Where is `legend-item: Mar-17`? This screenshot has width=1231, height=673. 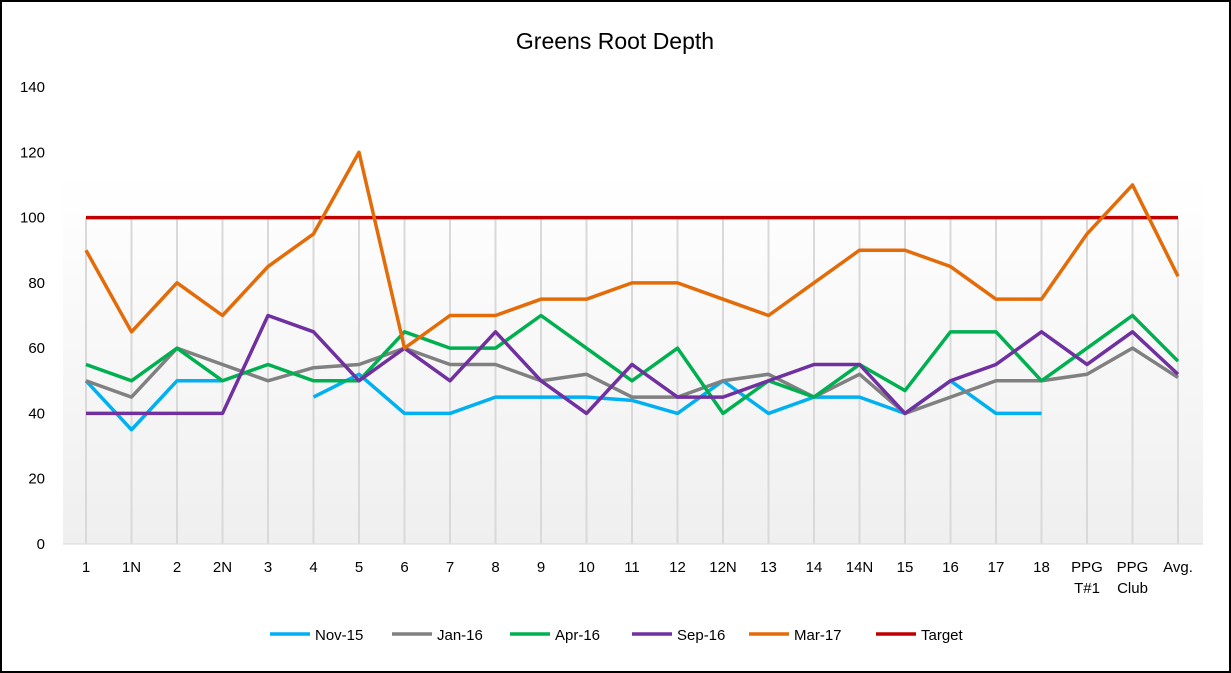
legend-item: Mar-17 is located at coordinates (795, 635).